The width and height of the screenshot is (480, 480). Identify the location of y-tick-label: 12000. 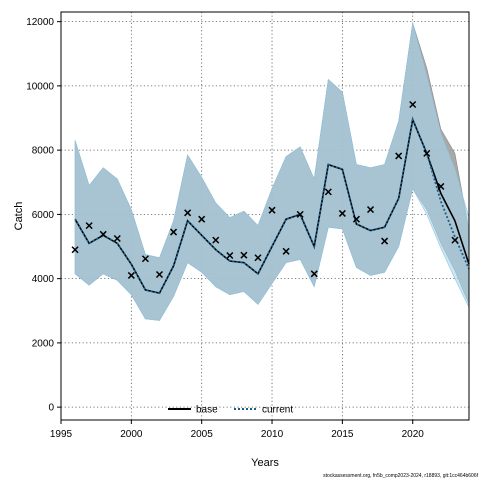
(40, 22).